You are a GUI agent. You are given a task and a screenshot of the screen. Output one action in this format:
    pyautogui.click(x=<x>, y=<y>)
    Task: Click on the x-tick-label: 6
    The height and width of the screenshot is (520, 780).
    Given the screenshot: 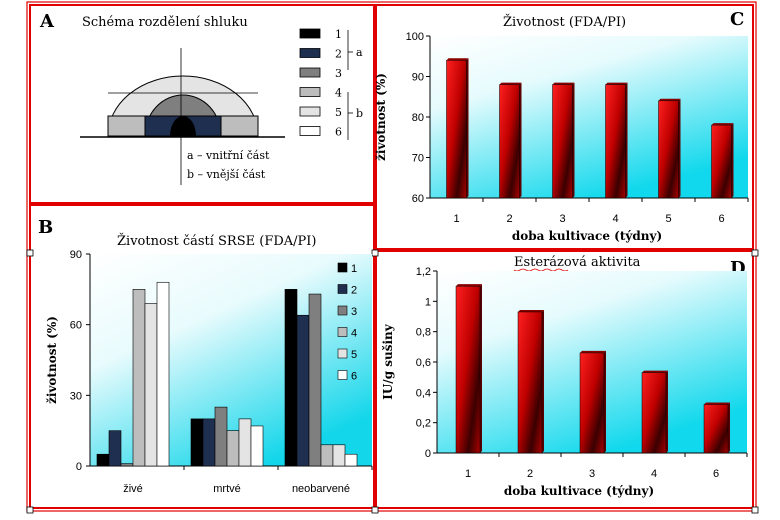 What is the action you would take?
    pyautogui.click(x=721, y=219)
    